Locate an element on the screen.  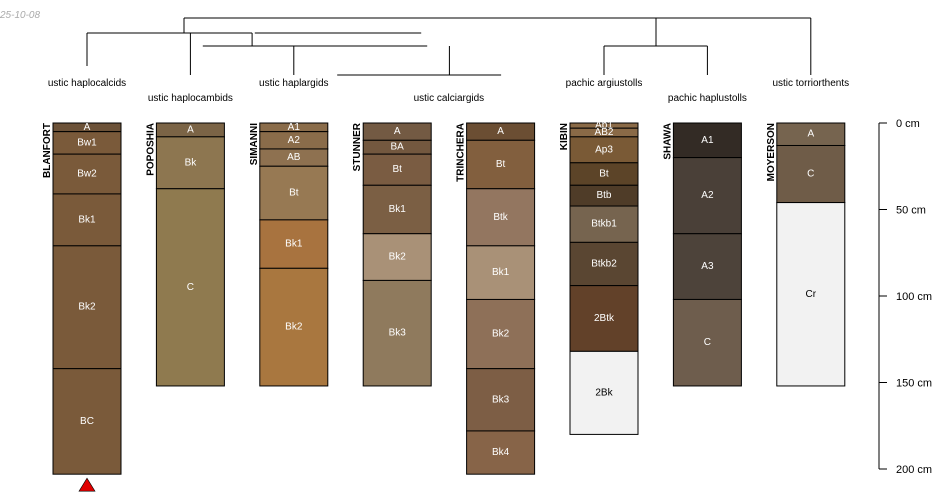
horizon-simanni-bk1 is located at coordinates (294, 244).